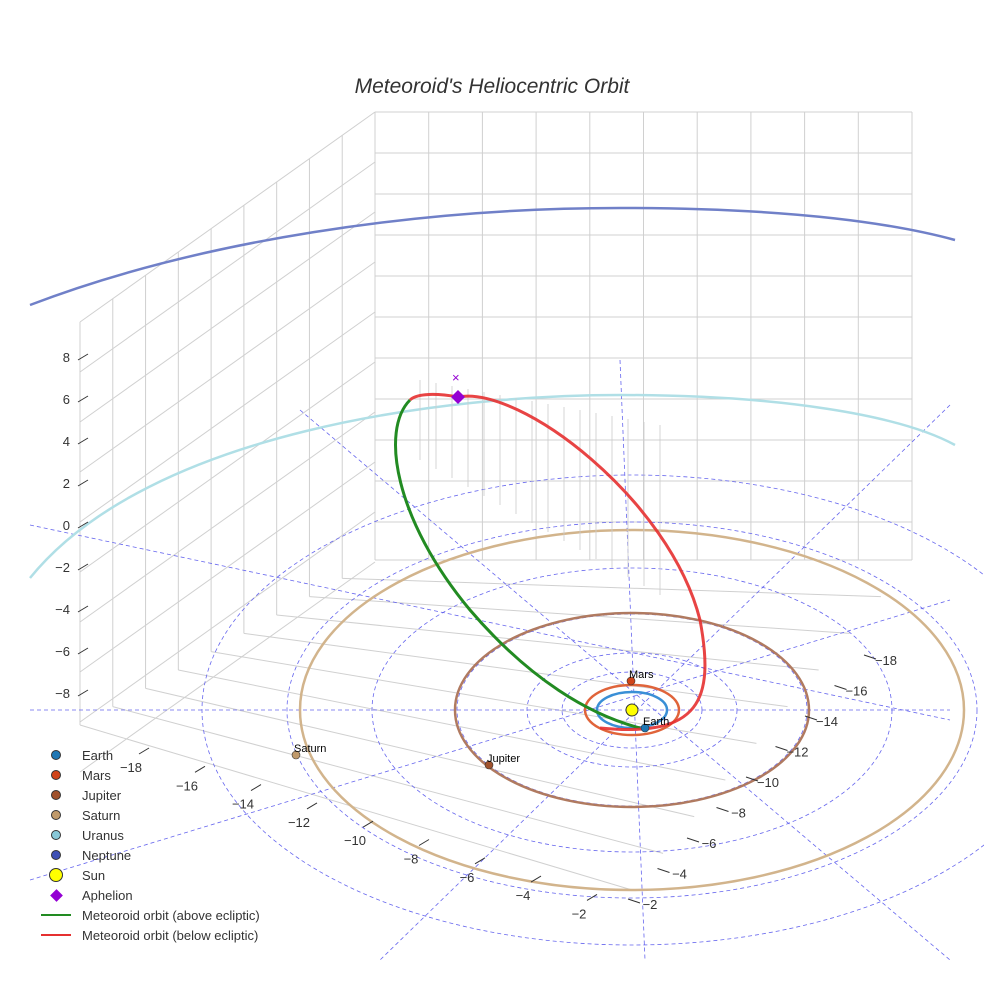  I want to click on aphelion-marker, so click(458, 397).